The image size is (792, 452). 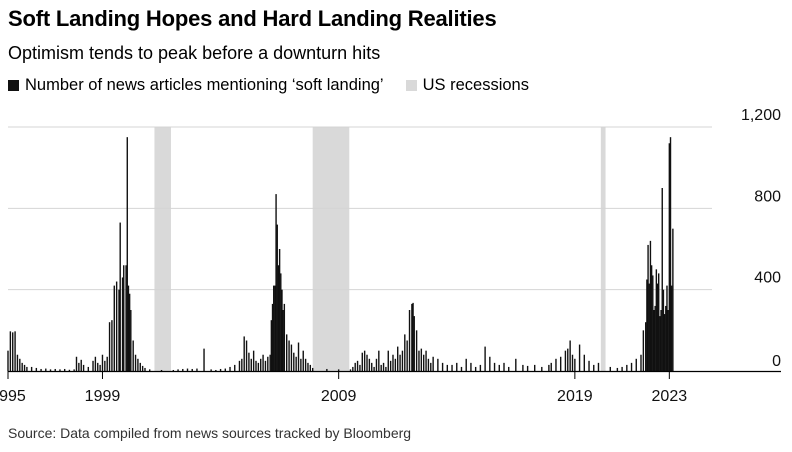 What do you see at coordinates (13, 396) in the screenshot?
I see `x-tick-label: 1995` at bounding box center [13, 396].